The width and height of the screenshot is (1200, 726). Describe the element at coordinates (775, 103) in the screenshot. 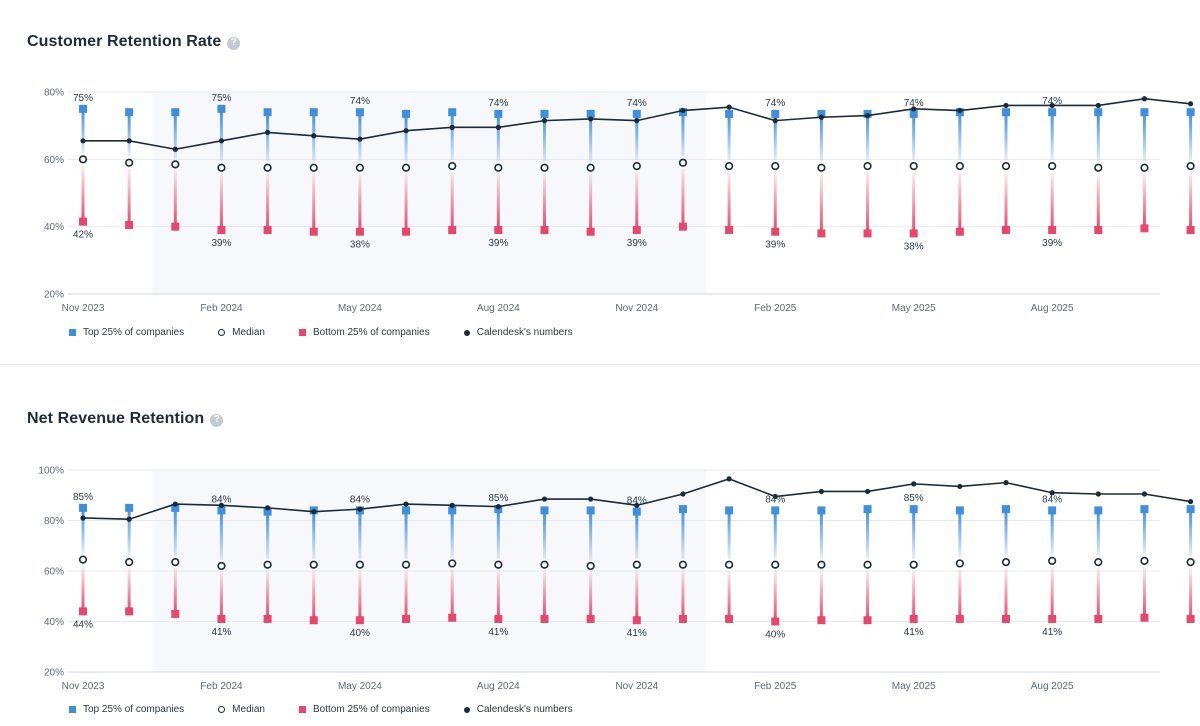

I see `data-label: 74%` at that location.